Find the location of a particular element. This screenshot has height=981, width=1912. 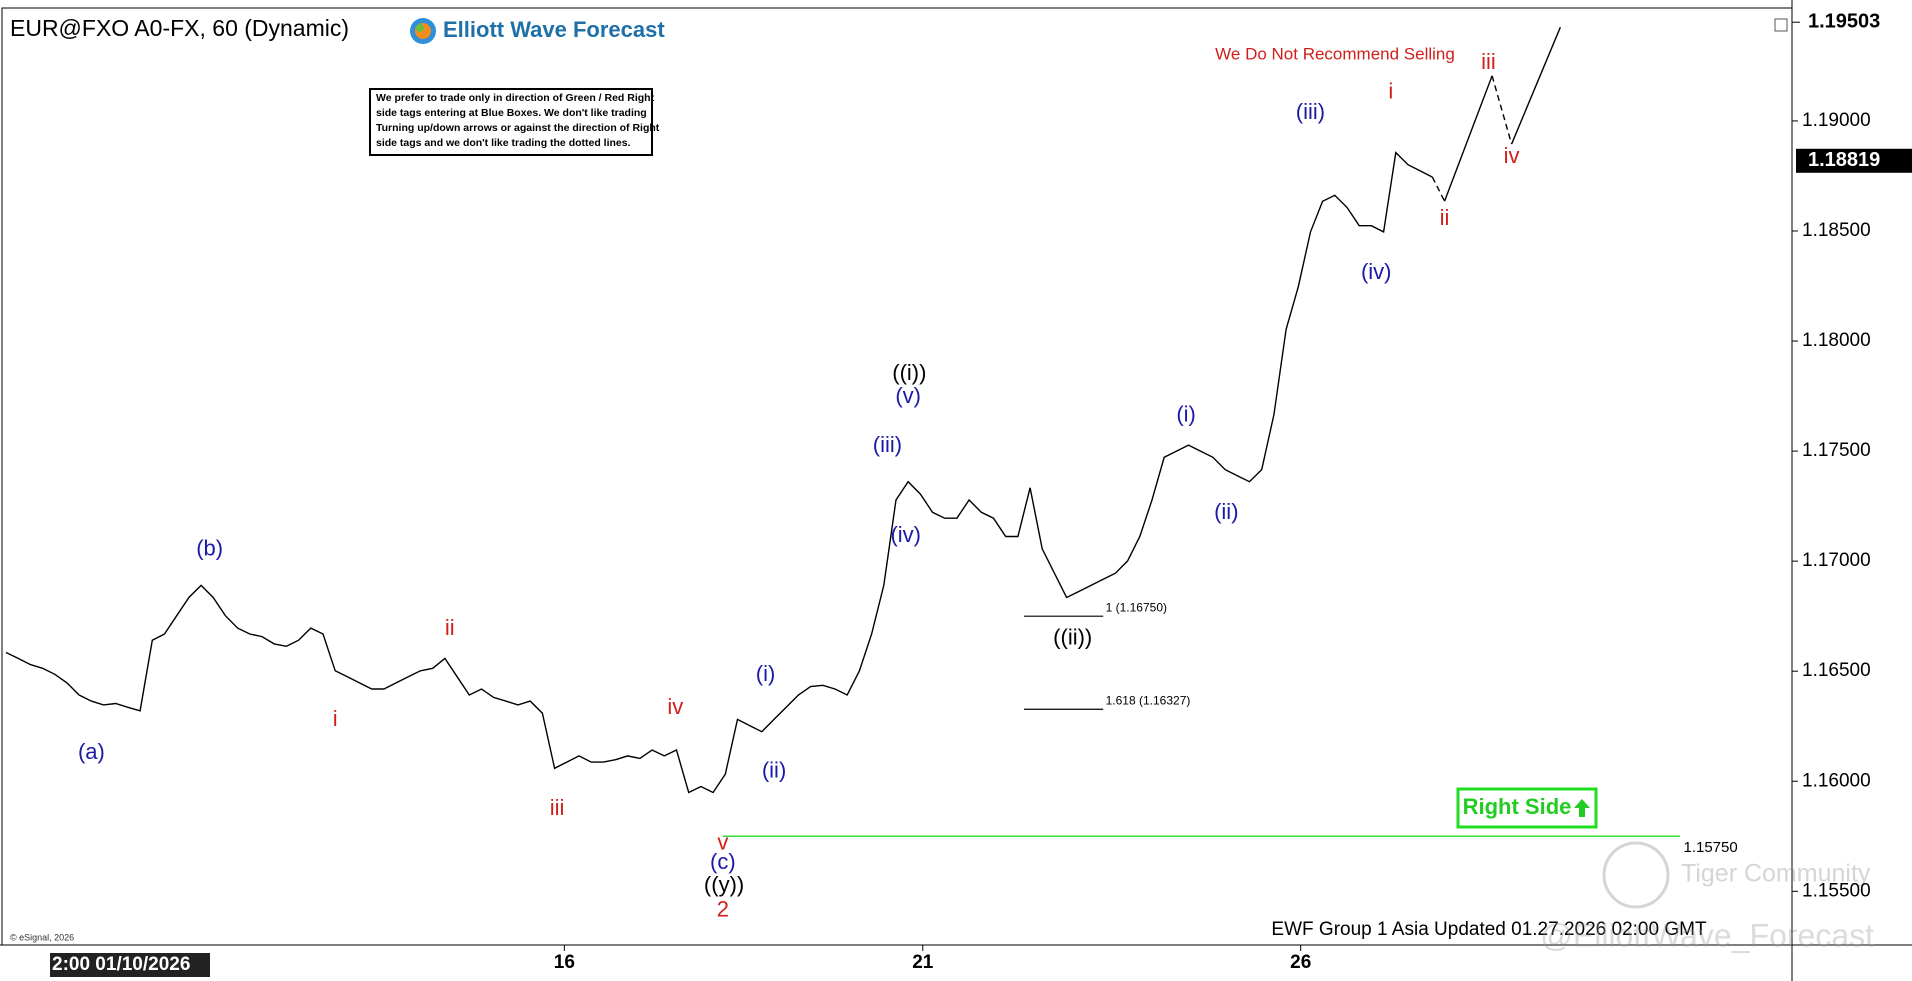

watermark-text: Tiger Community is located at coordinates (1776, 874).